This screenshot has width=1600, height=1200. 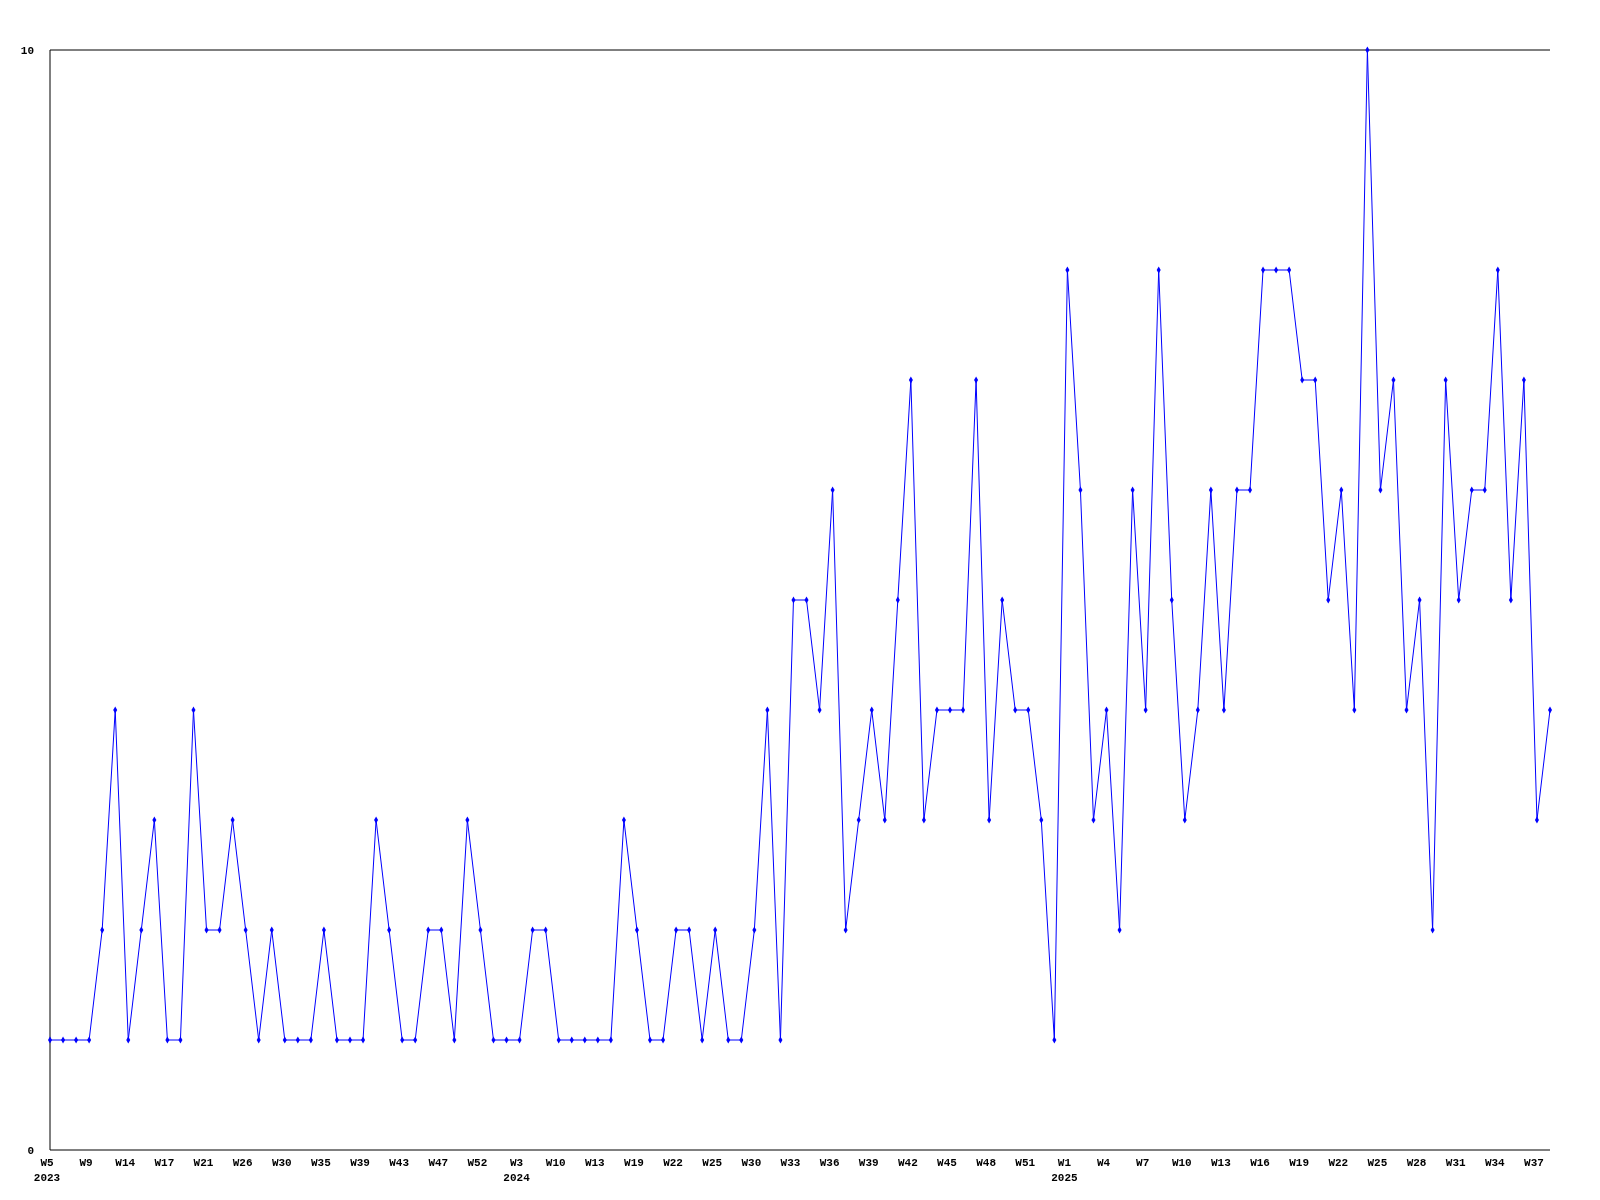 What do you see at coordinates (399, 1163) in the screenshot?
I see `x-tick-label: W43` at bounding box center [399, 1163].